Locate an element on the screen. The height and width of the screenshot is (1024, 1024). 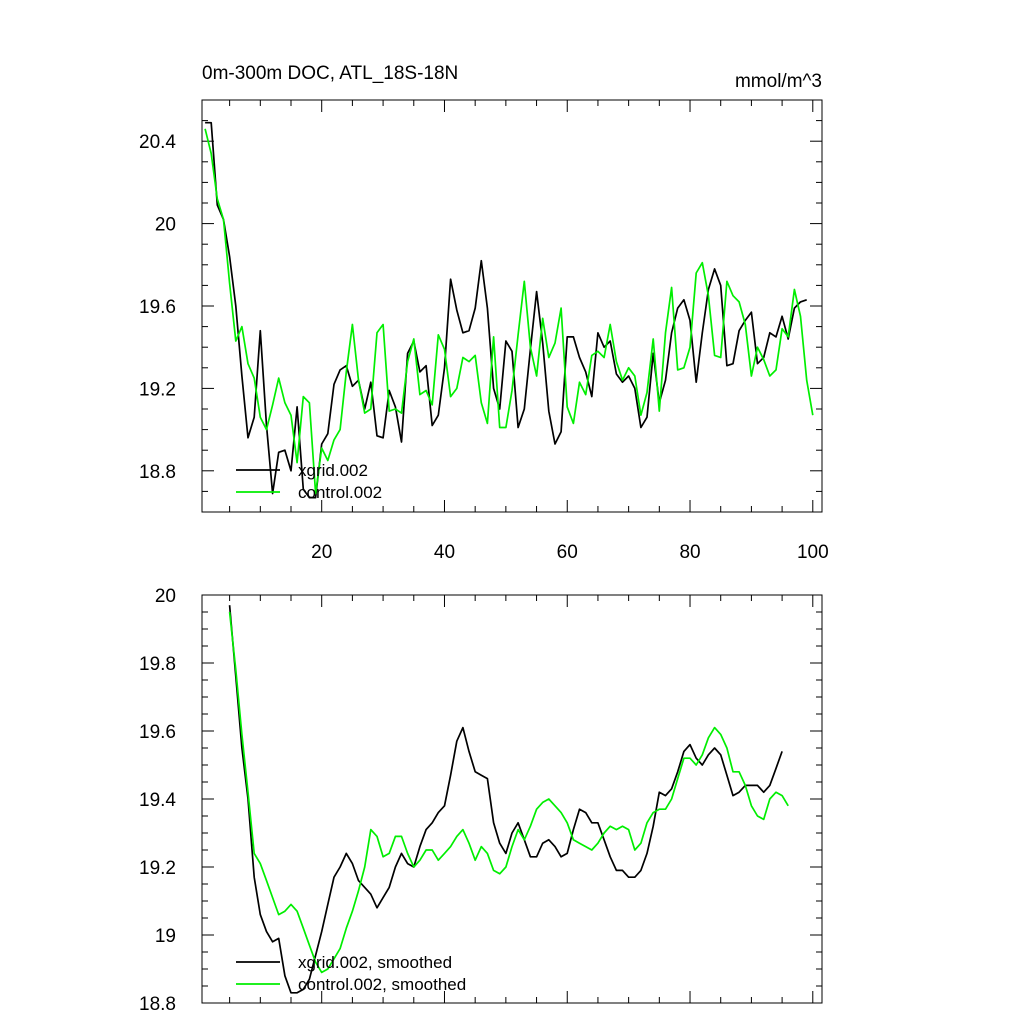
legend-label: xgrid.002 is located at coordinates (333, 470).